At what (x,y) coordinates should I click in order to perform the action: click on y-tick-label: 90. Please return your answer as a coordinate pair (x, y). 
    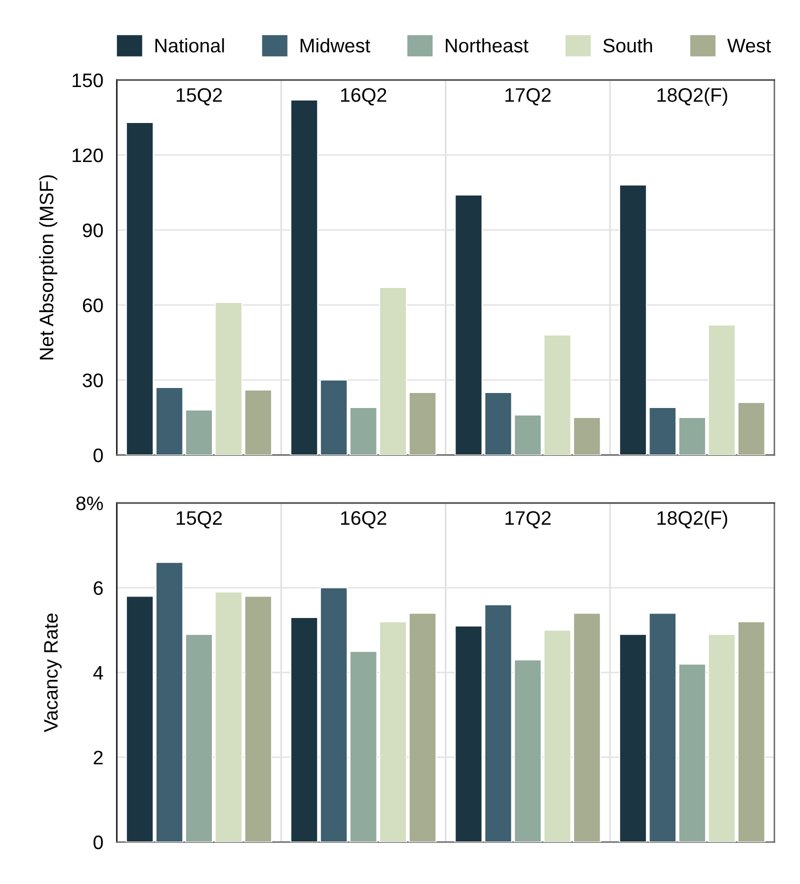
    Looking at the image, I should click on (92, 230).